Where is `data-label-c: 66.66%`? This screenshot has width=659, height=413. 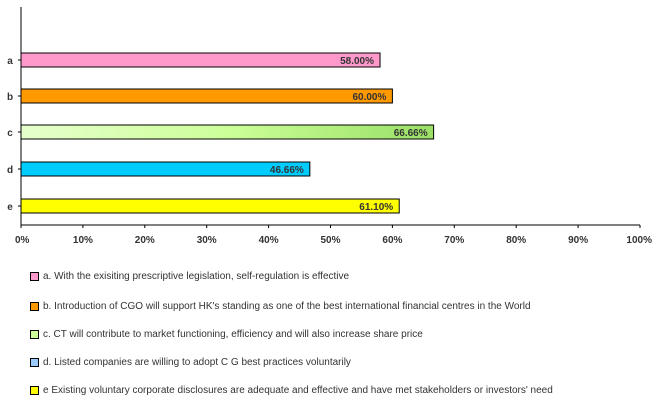
data-label-c: 66.66% is located at coordinates (411, 133).